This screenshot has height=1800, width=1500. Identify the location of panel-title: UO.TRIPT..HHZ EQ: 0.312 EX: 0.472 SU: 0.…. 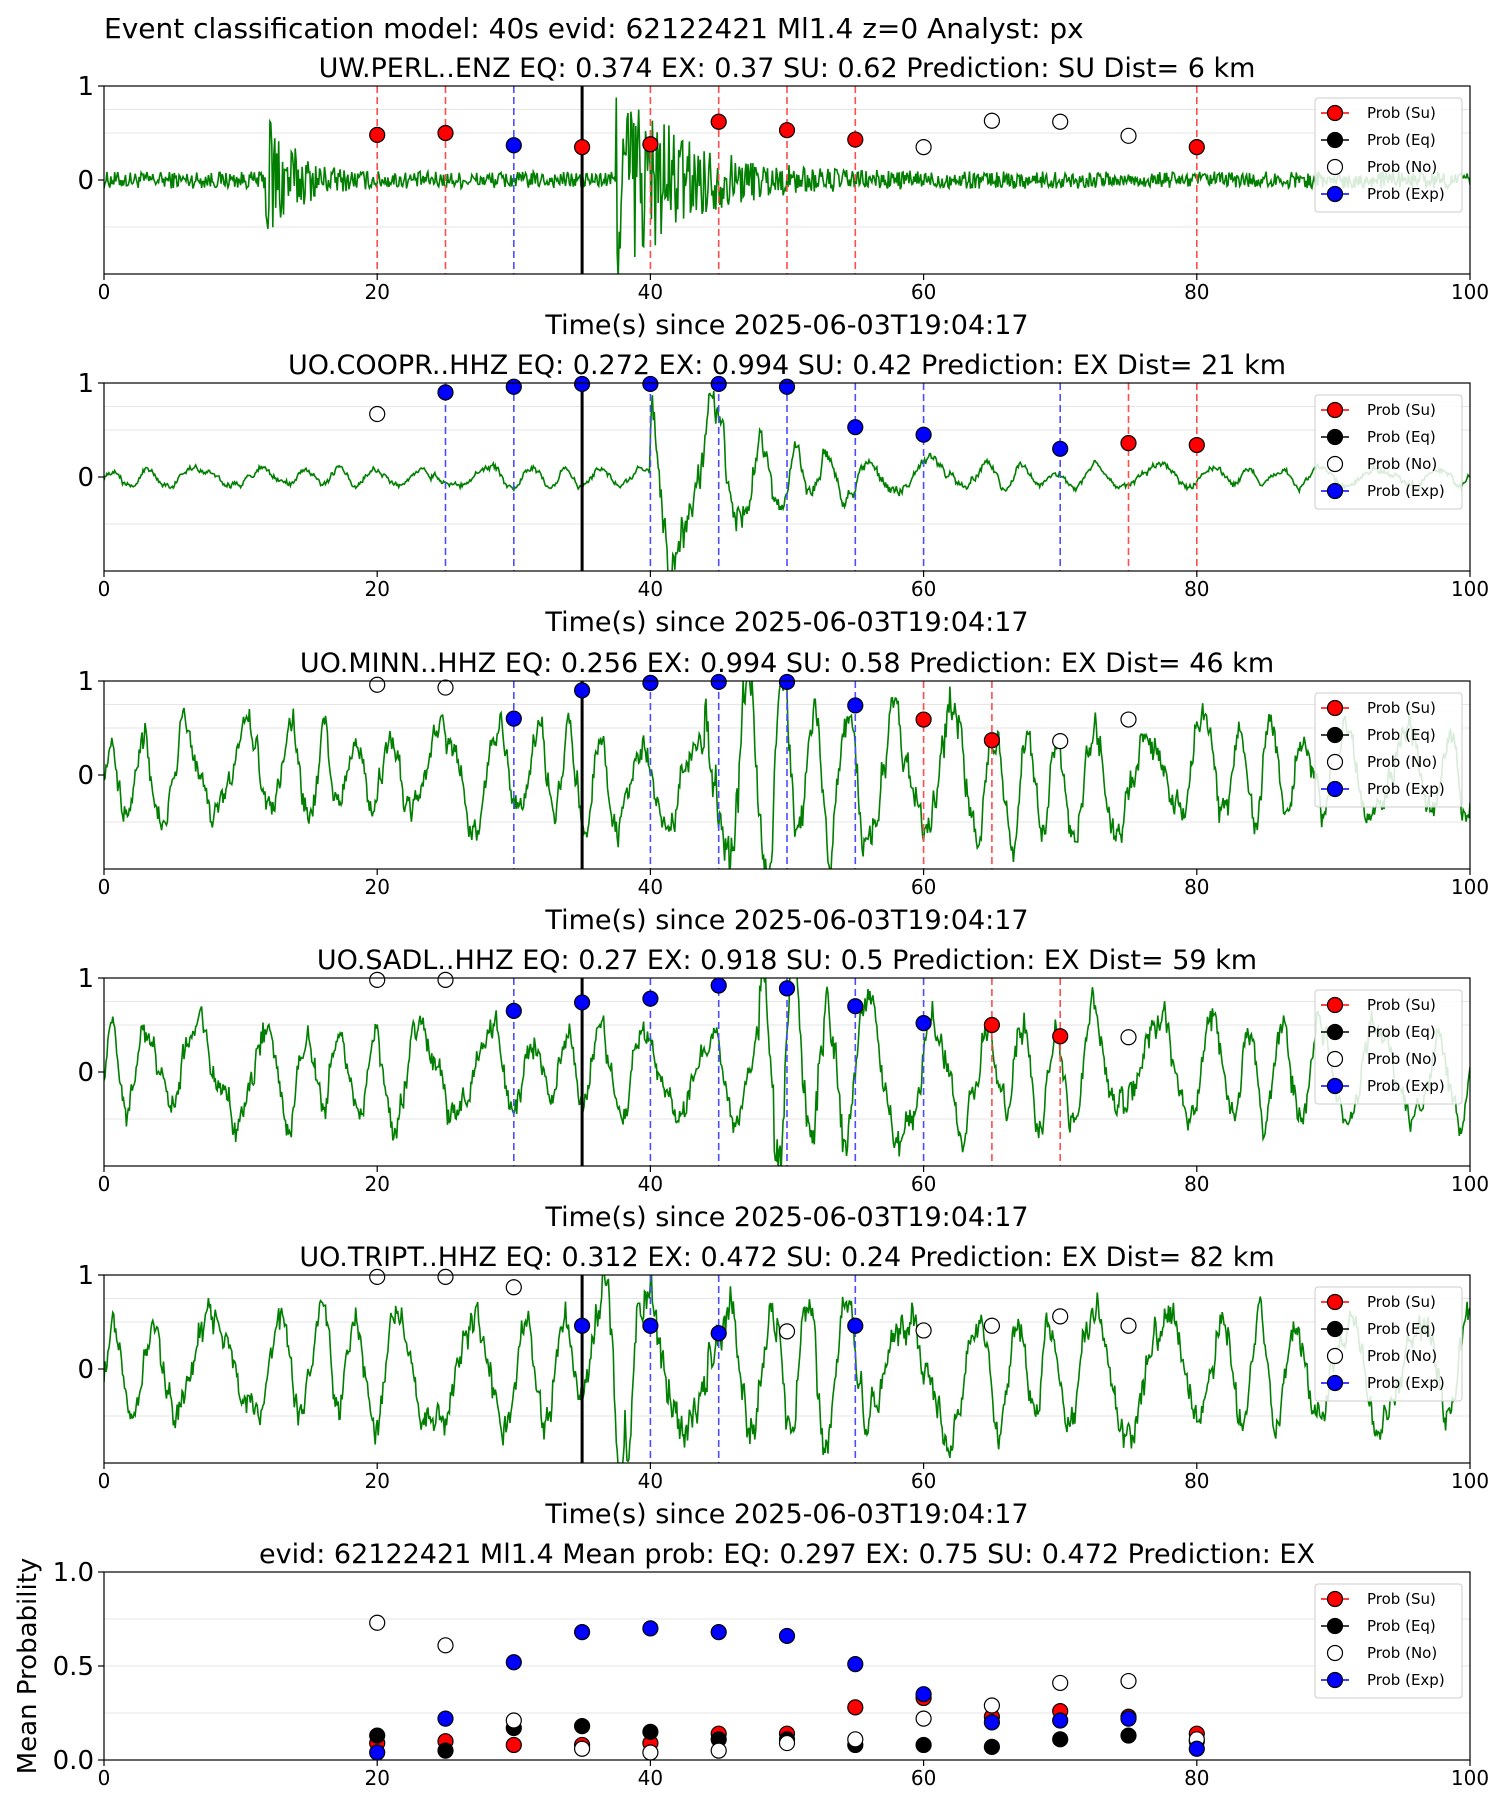
(786, 1257).